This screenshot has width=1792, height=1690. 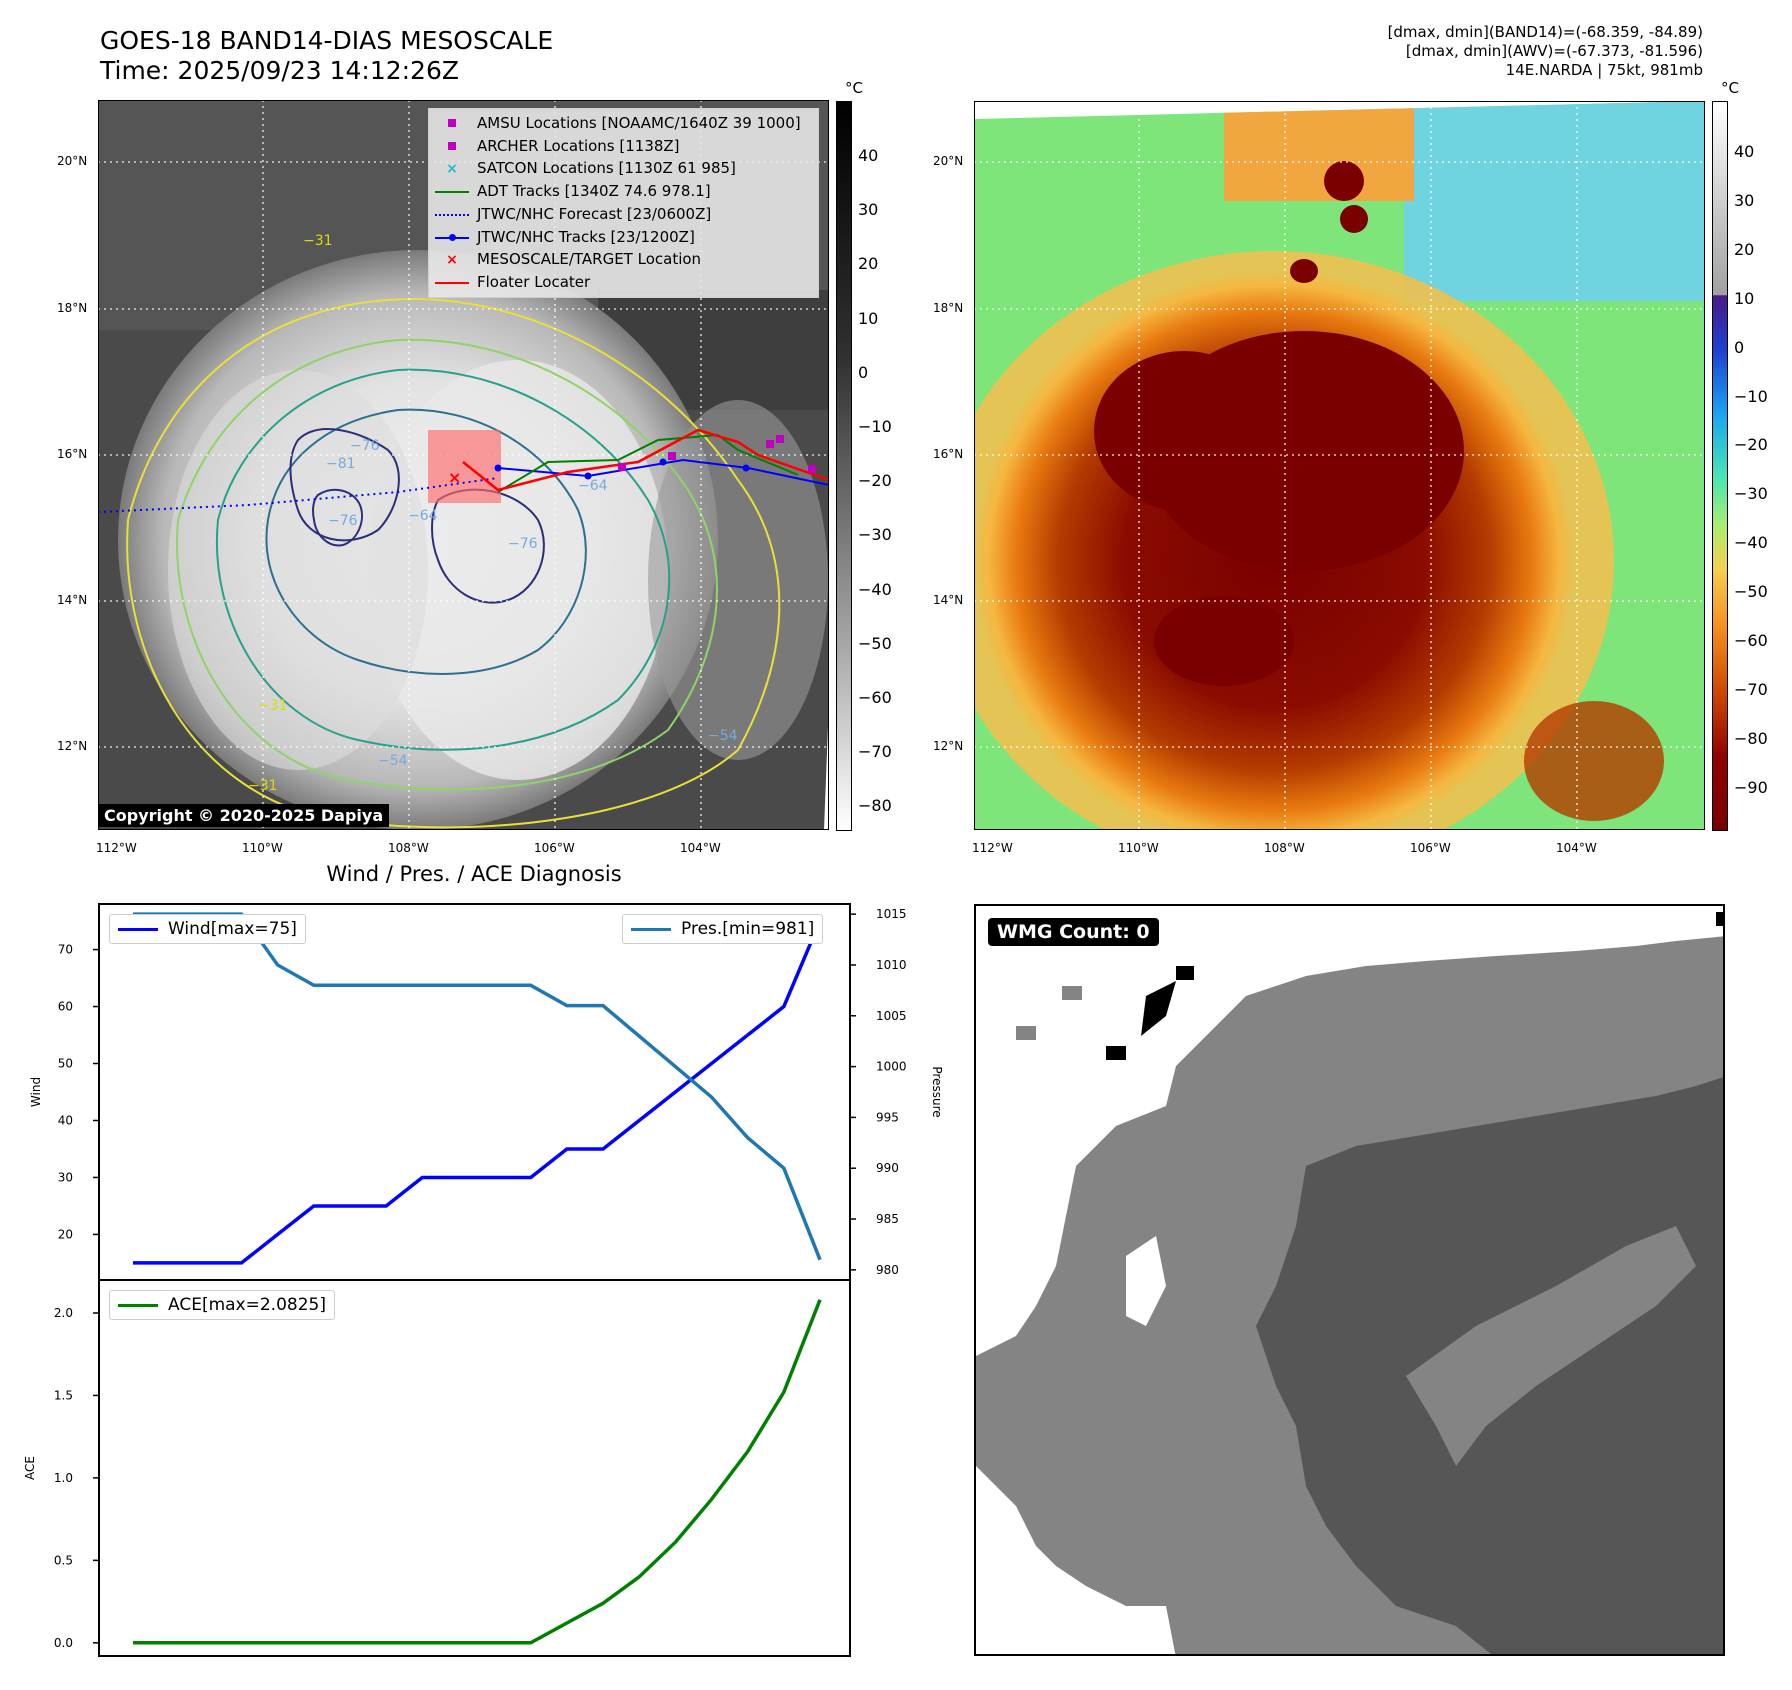 What do you see at coordinates (1751, 689) in the screenshot?
I see `colorbar-right-tick: −70` at bounding box center [1751, 689].